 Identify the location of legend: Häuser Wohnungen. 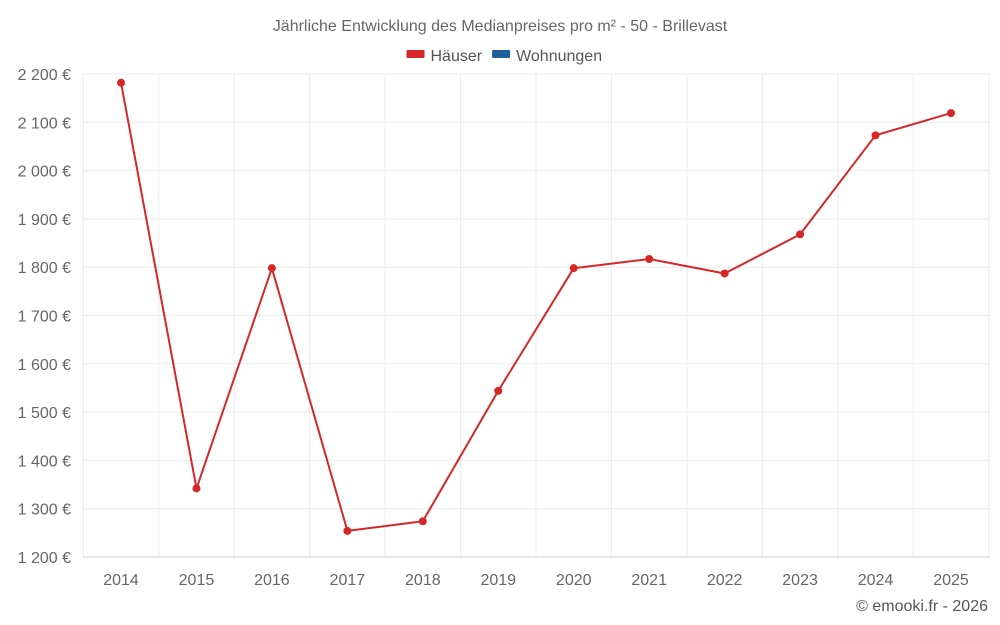
(504, 56).